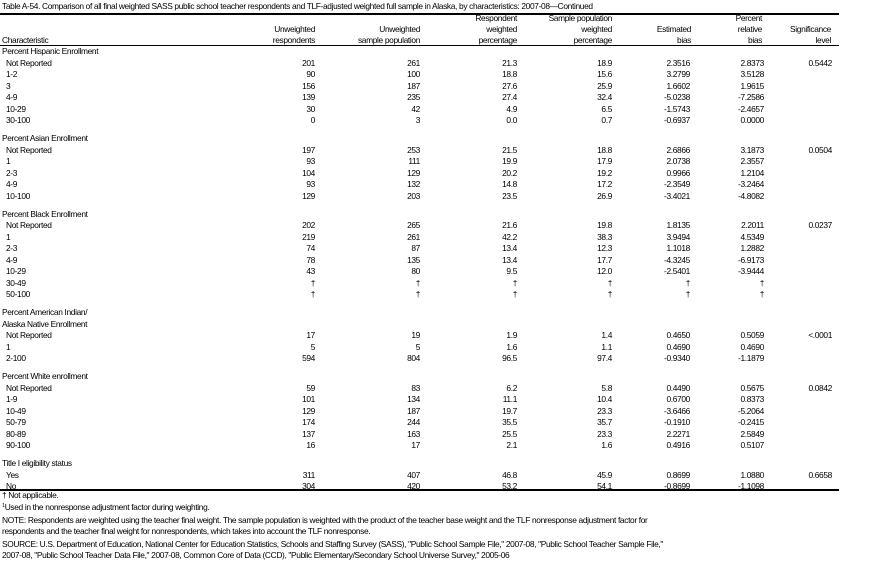 Image resolution: width=889 pixels, height=562 pixels. What do you see at coordinates (310, 259) in the screenshot?
I see `cell-unweighted-respondents: 78` at bounding box center [310, 259].